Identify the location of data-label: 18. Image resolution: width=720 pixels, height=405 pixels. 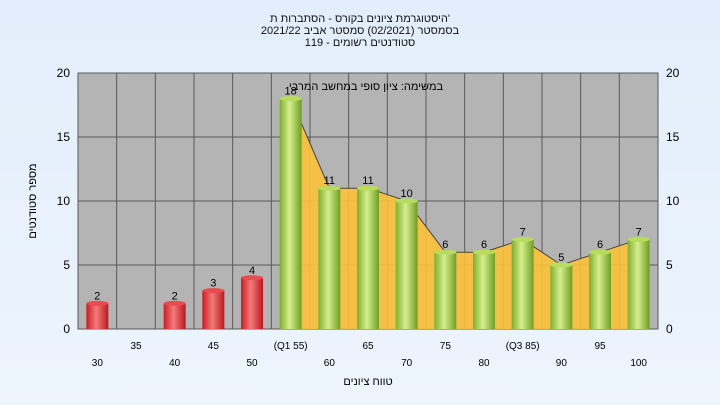
(291, 92).